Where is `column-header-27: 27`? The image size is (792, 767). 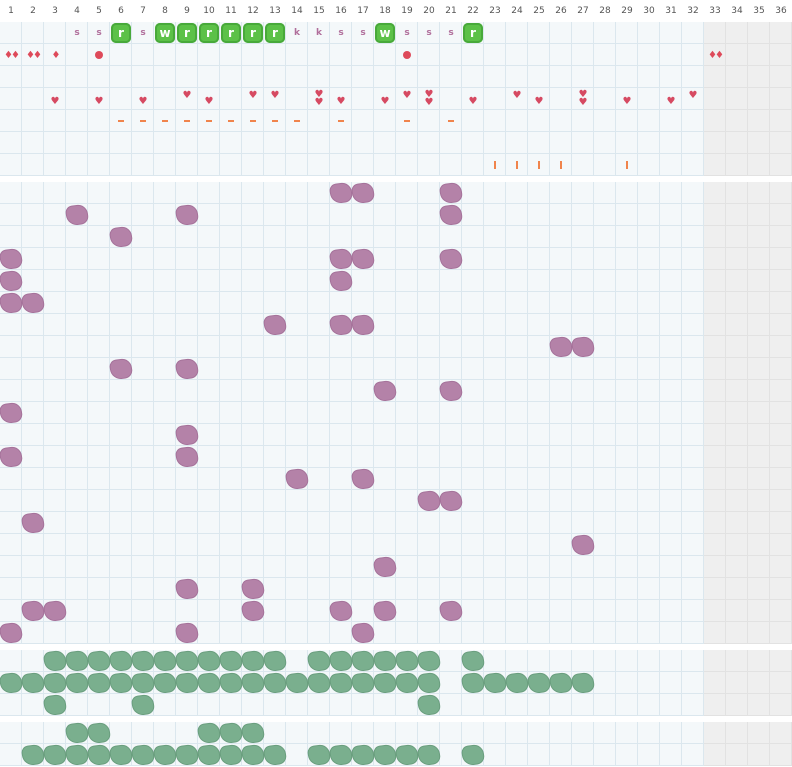 column-header-27: 27 is located at coordinates (583, 11).